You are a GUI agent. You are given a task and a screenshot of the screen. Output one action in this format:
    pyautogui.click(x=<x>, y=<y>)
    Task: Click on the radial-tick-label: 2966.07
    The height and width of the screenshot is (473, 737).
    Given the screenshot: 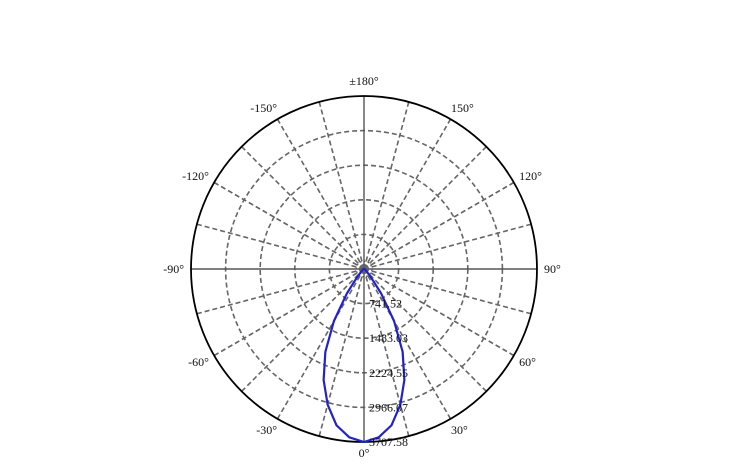 What is the action you would take?
    pyautogui.click(x=388, y=407)
    